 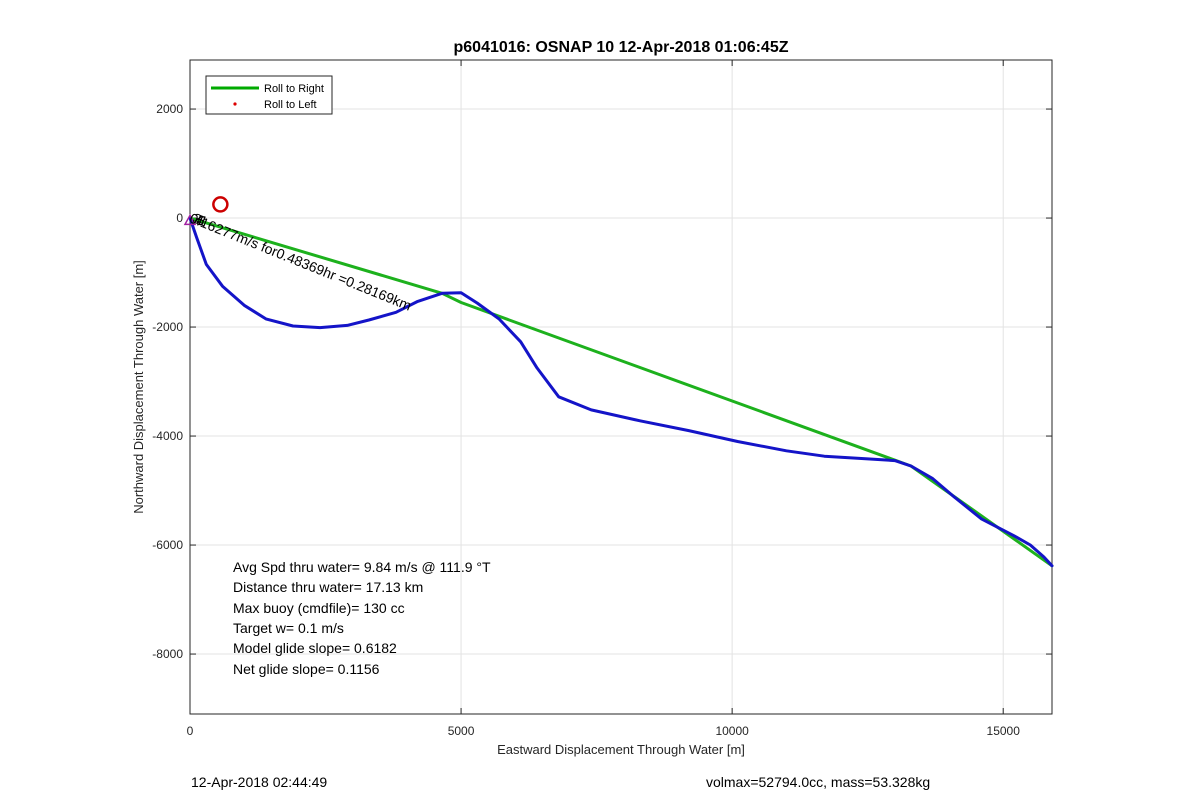 What do you see at coordinates (294, 89) in the screenshot?
I see `legend-label-roll-right: Roll to Right` at bounding box center [294, 89].